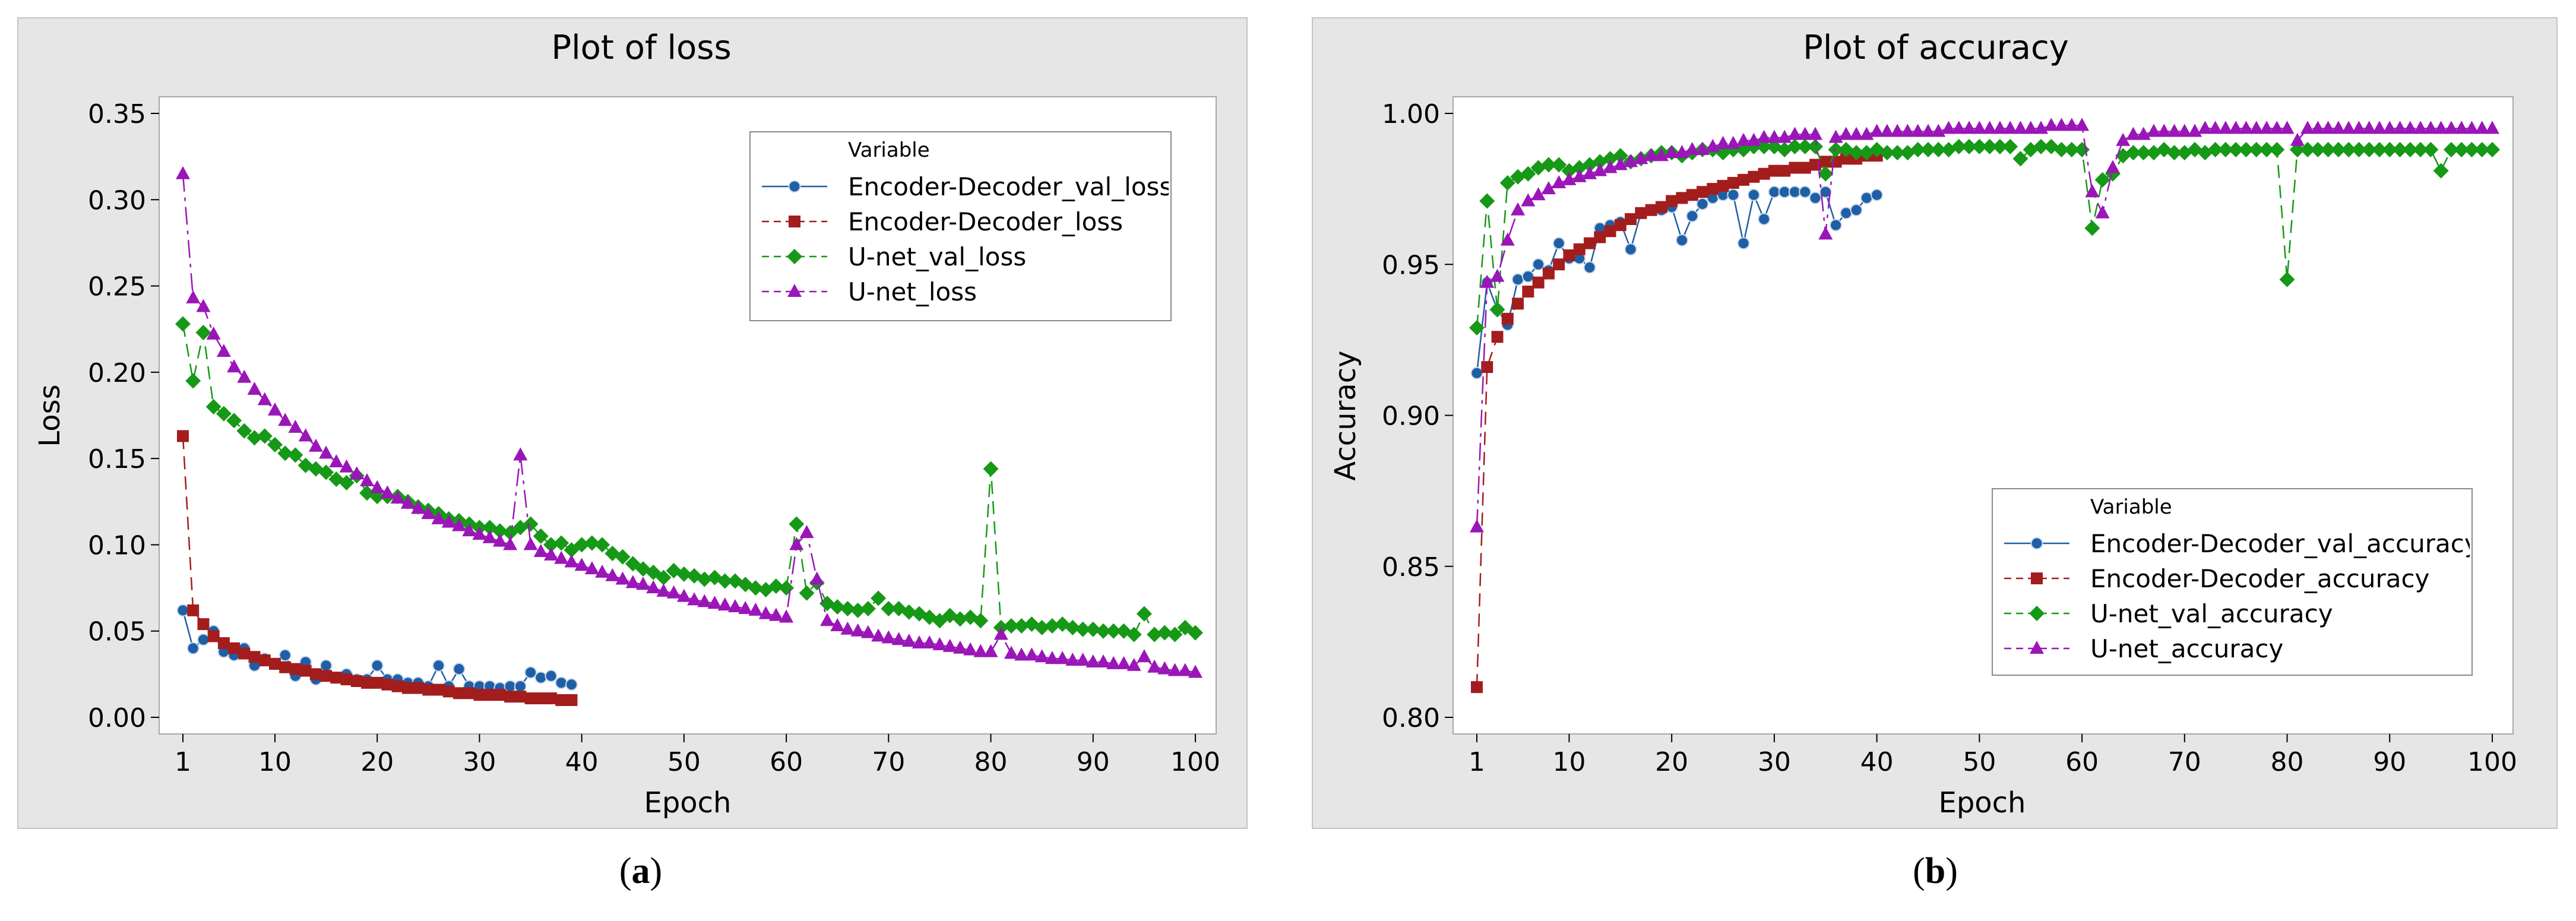 The width and height of the screenshot is (2576, 921). Describe the element at coordinates (582, 762) in the screenshot. I see `x-tick-label: 40` at that location.